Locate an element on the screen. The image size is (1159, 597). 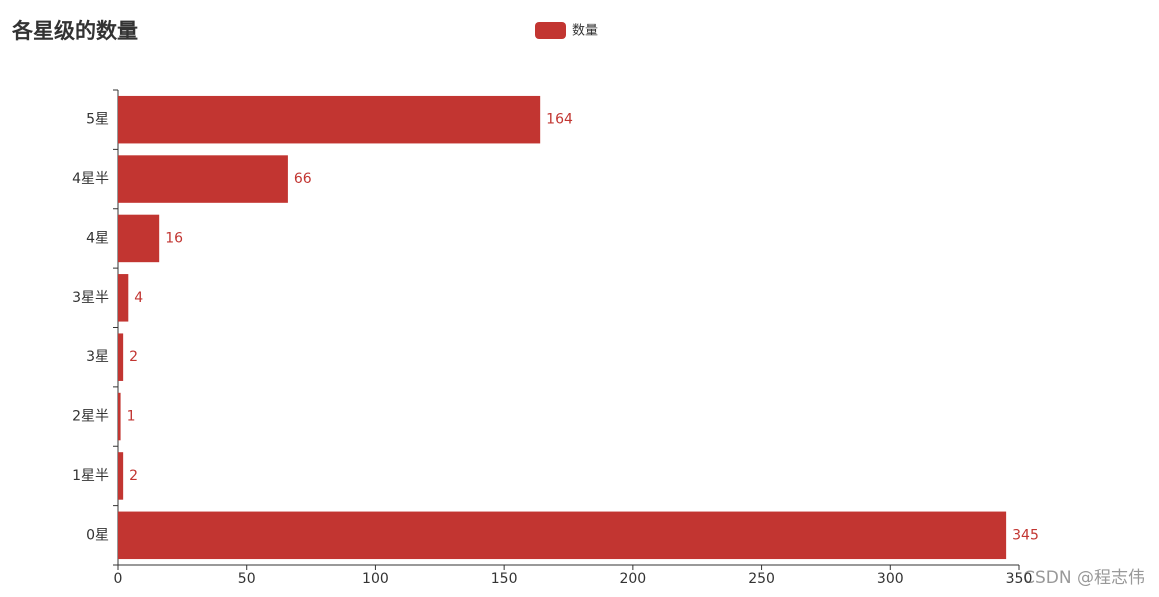
y-tick-label: 4星 is located at coordinates (97, 238).